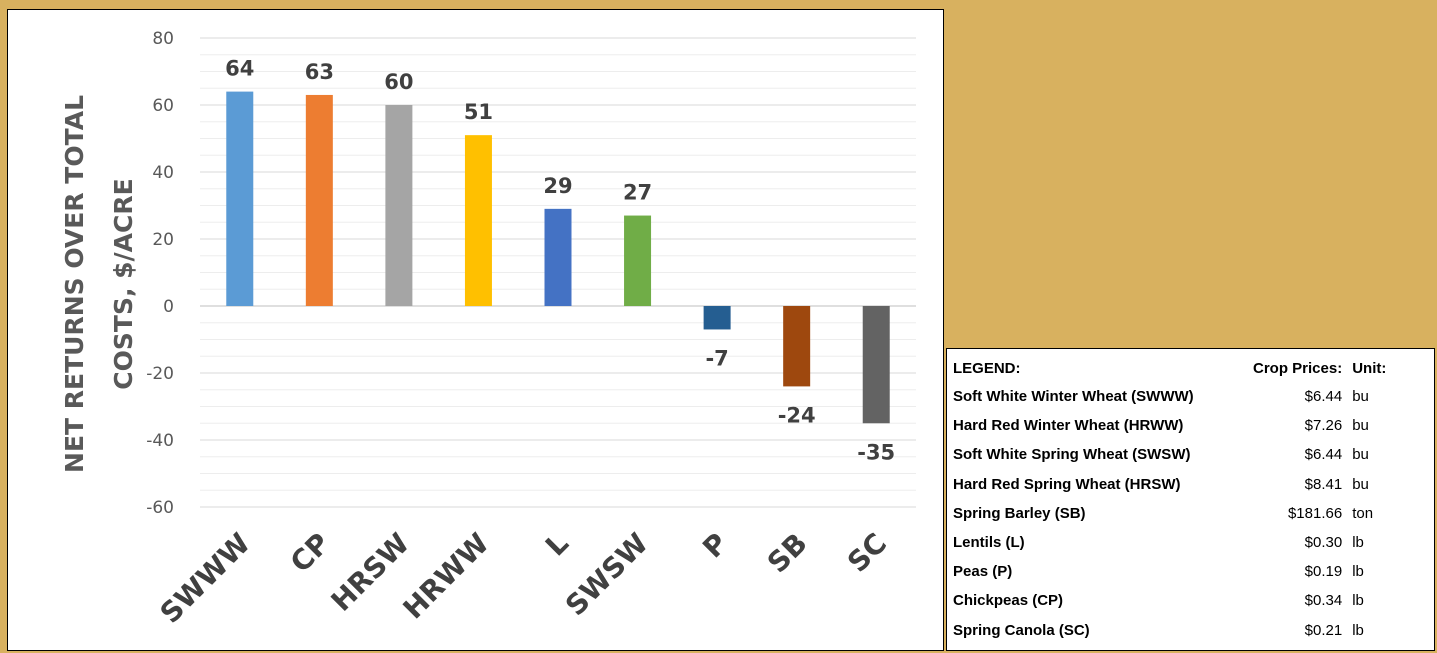 Image resolution: width=1437 pixels, height=653 pixels. I want to click on legend-header-price: Crop Prices:, so click(1298, 368).